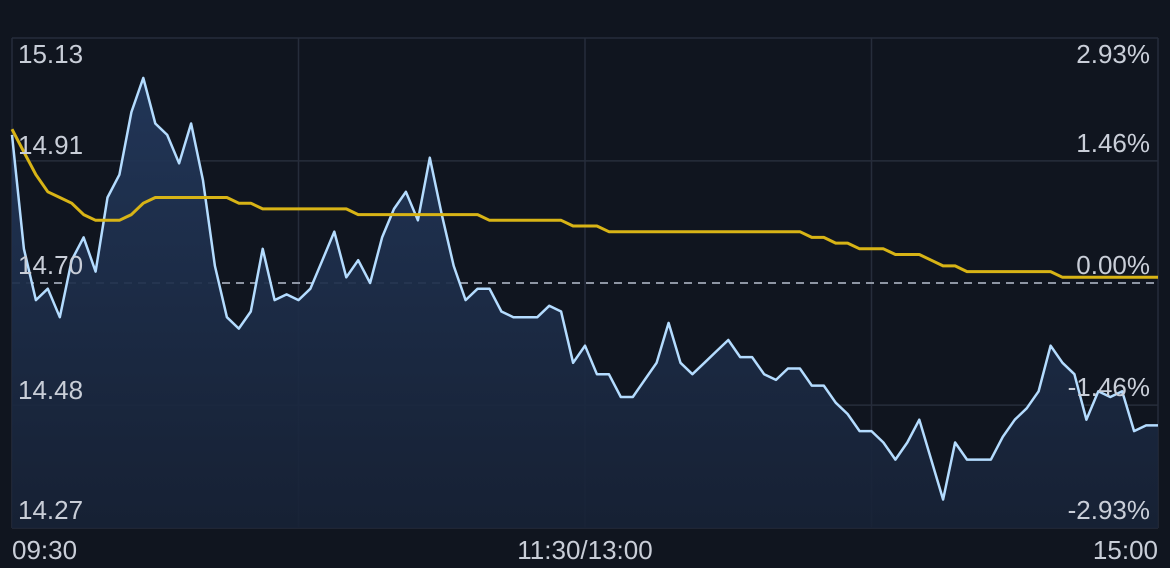 Image resolution: width=1170 pixels, height=568 pixels. Describe the element at coordinates (50, 390) in the screenshot. I see `y-tick-label: 14.48` at that location.